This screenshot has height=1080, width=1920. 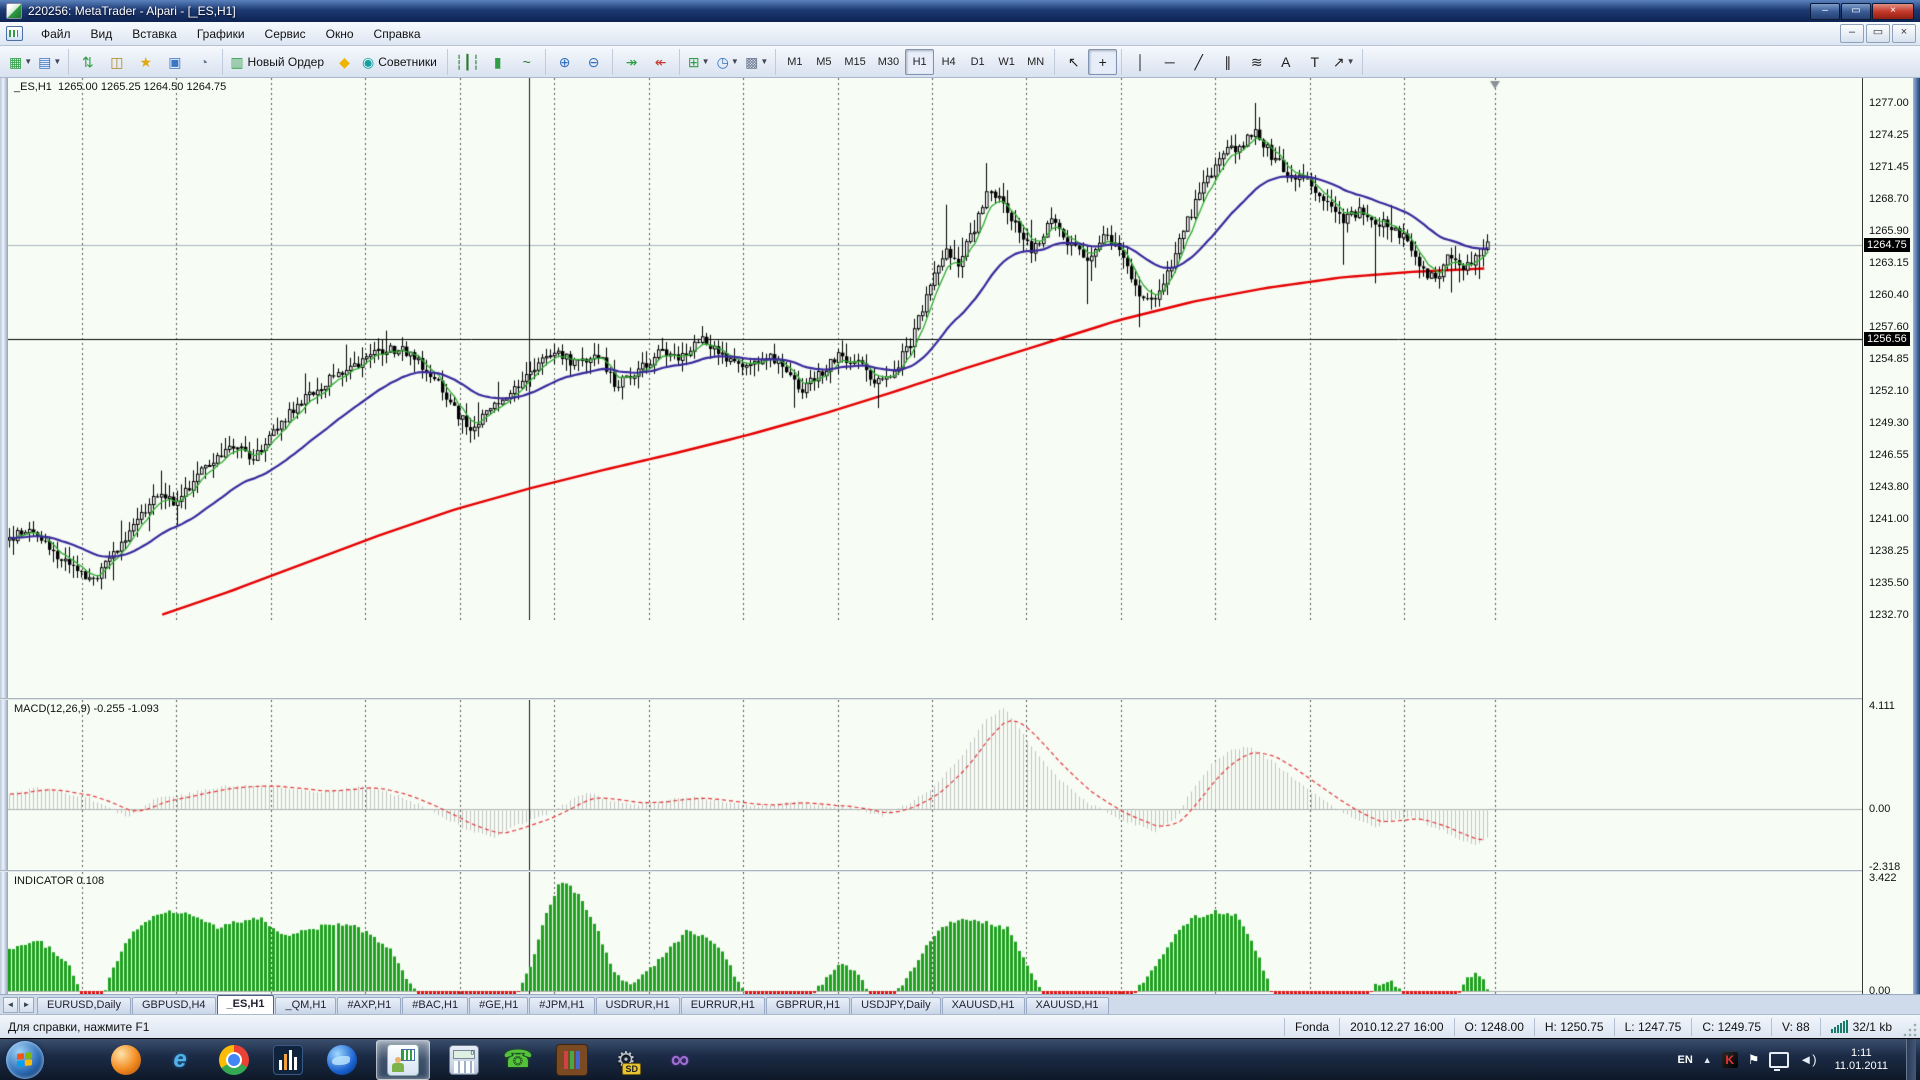 I want to click on chart-shift-button: ↞, so click(x=660, y=62).